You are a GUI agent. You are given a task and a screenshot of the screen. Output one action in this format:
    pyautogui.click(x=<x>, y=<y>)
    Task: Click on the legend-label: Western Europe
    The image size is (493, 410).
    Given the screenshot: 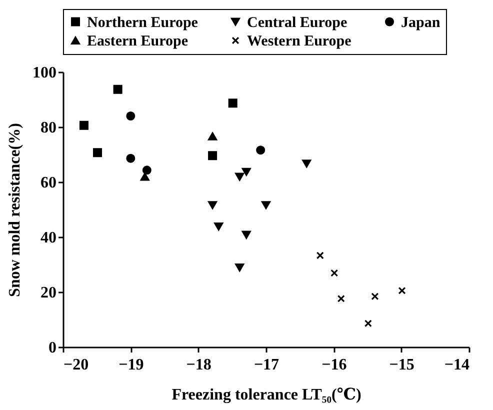 What is the action you would take?
    pyautogui.click(x=299, y=42)
    